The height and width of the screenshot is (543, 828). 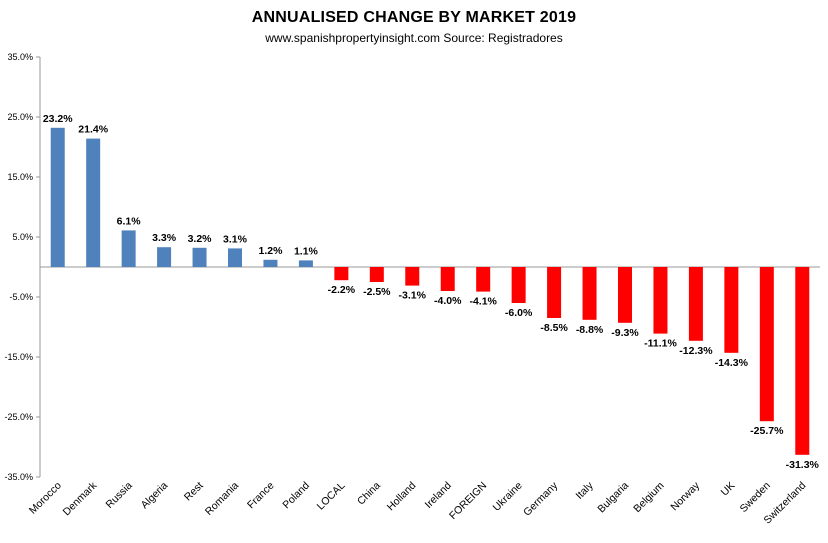 I want to click on data-label: 3.3%, so click(x=164, y=238).